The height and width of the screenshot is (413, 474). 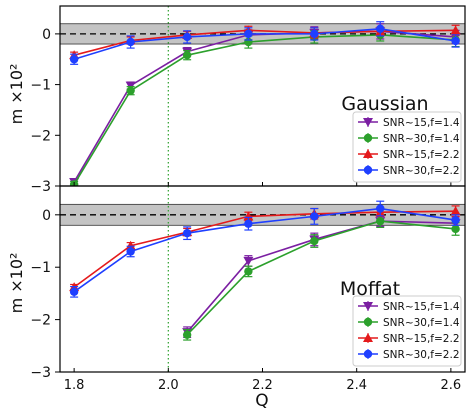 I want to click on x-tick-label: 2.6, so click(x=451, y=385).